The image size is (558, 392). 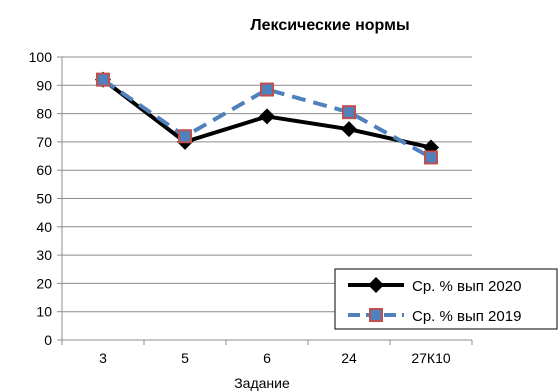 I want to click on y-tick-label: 80, so click(x=44, y=114).